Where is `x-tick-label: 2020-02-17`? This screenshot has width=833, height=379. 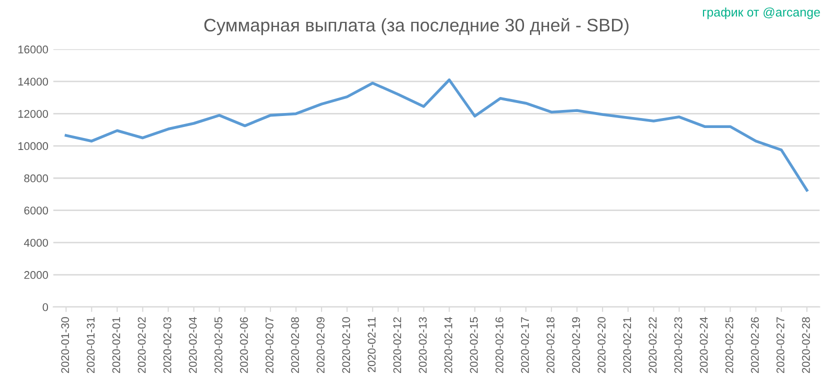
x-tick-label: 2020-02-17 is located at coordinates (525, 345).